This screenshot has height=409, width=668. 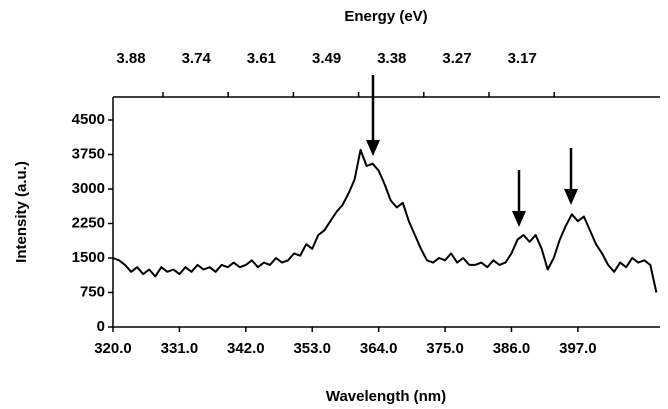 What do you see at coordinates (88, 222) in the screenshot?
I see `y-tick-label: 2250` at bounding box center [88, 222].